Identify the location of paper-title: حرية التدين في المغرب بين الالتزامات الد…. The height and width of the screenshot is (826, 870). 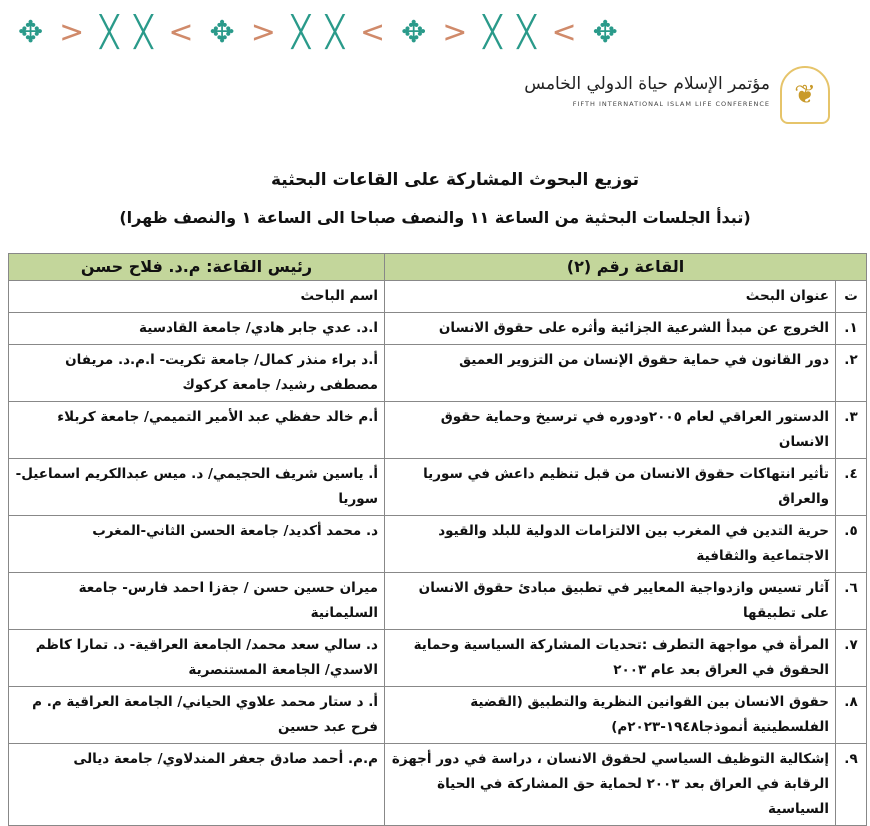
(610, 544).